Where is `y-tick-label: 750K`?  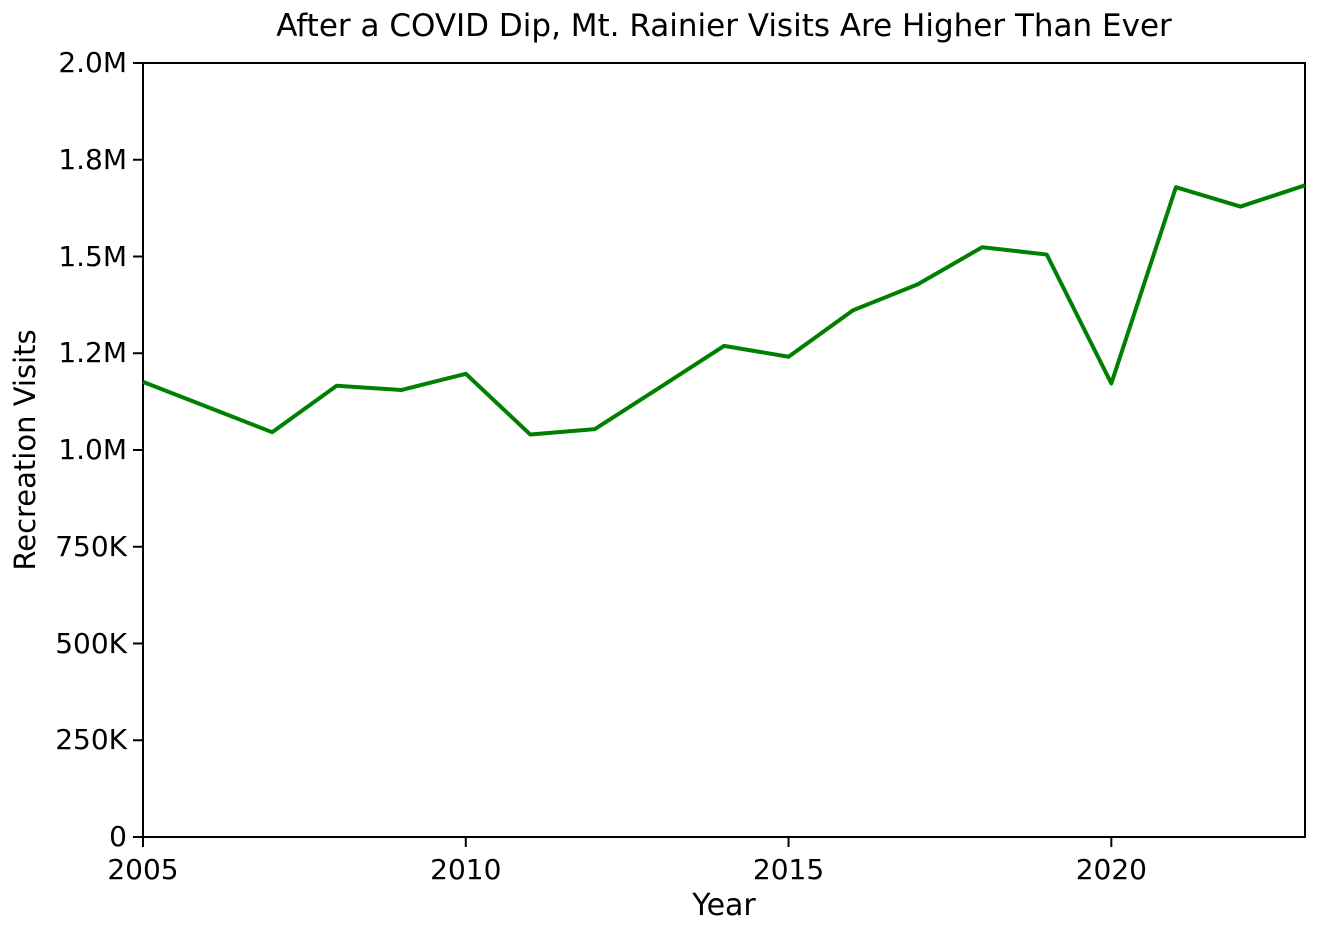 y-tick-label: 750K is located at coordinates (91, 546).